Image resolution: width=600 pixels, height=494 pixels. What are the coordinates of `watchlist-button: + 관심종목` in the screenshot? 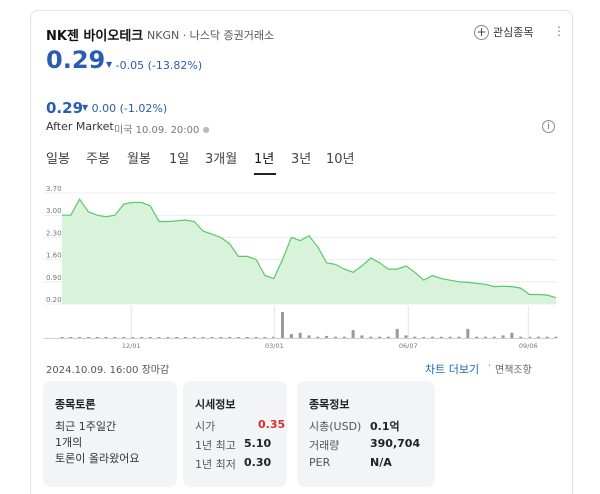 It's located at (503, 32).